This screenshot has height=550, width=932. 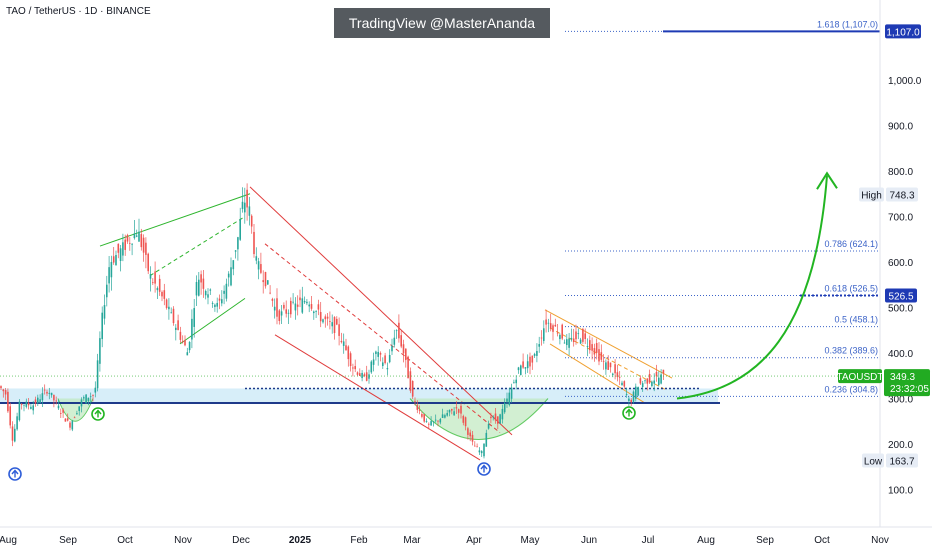 What do you see at coordinates (648, 540) in the screenshot?
I see `x-tick-label: Jul` at bounding box center [648, 540].